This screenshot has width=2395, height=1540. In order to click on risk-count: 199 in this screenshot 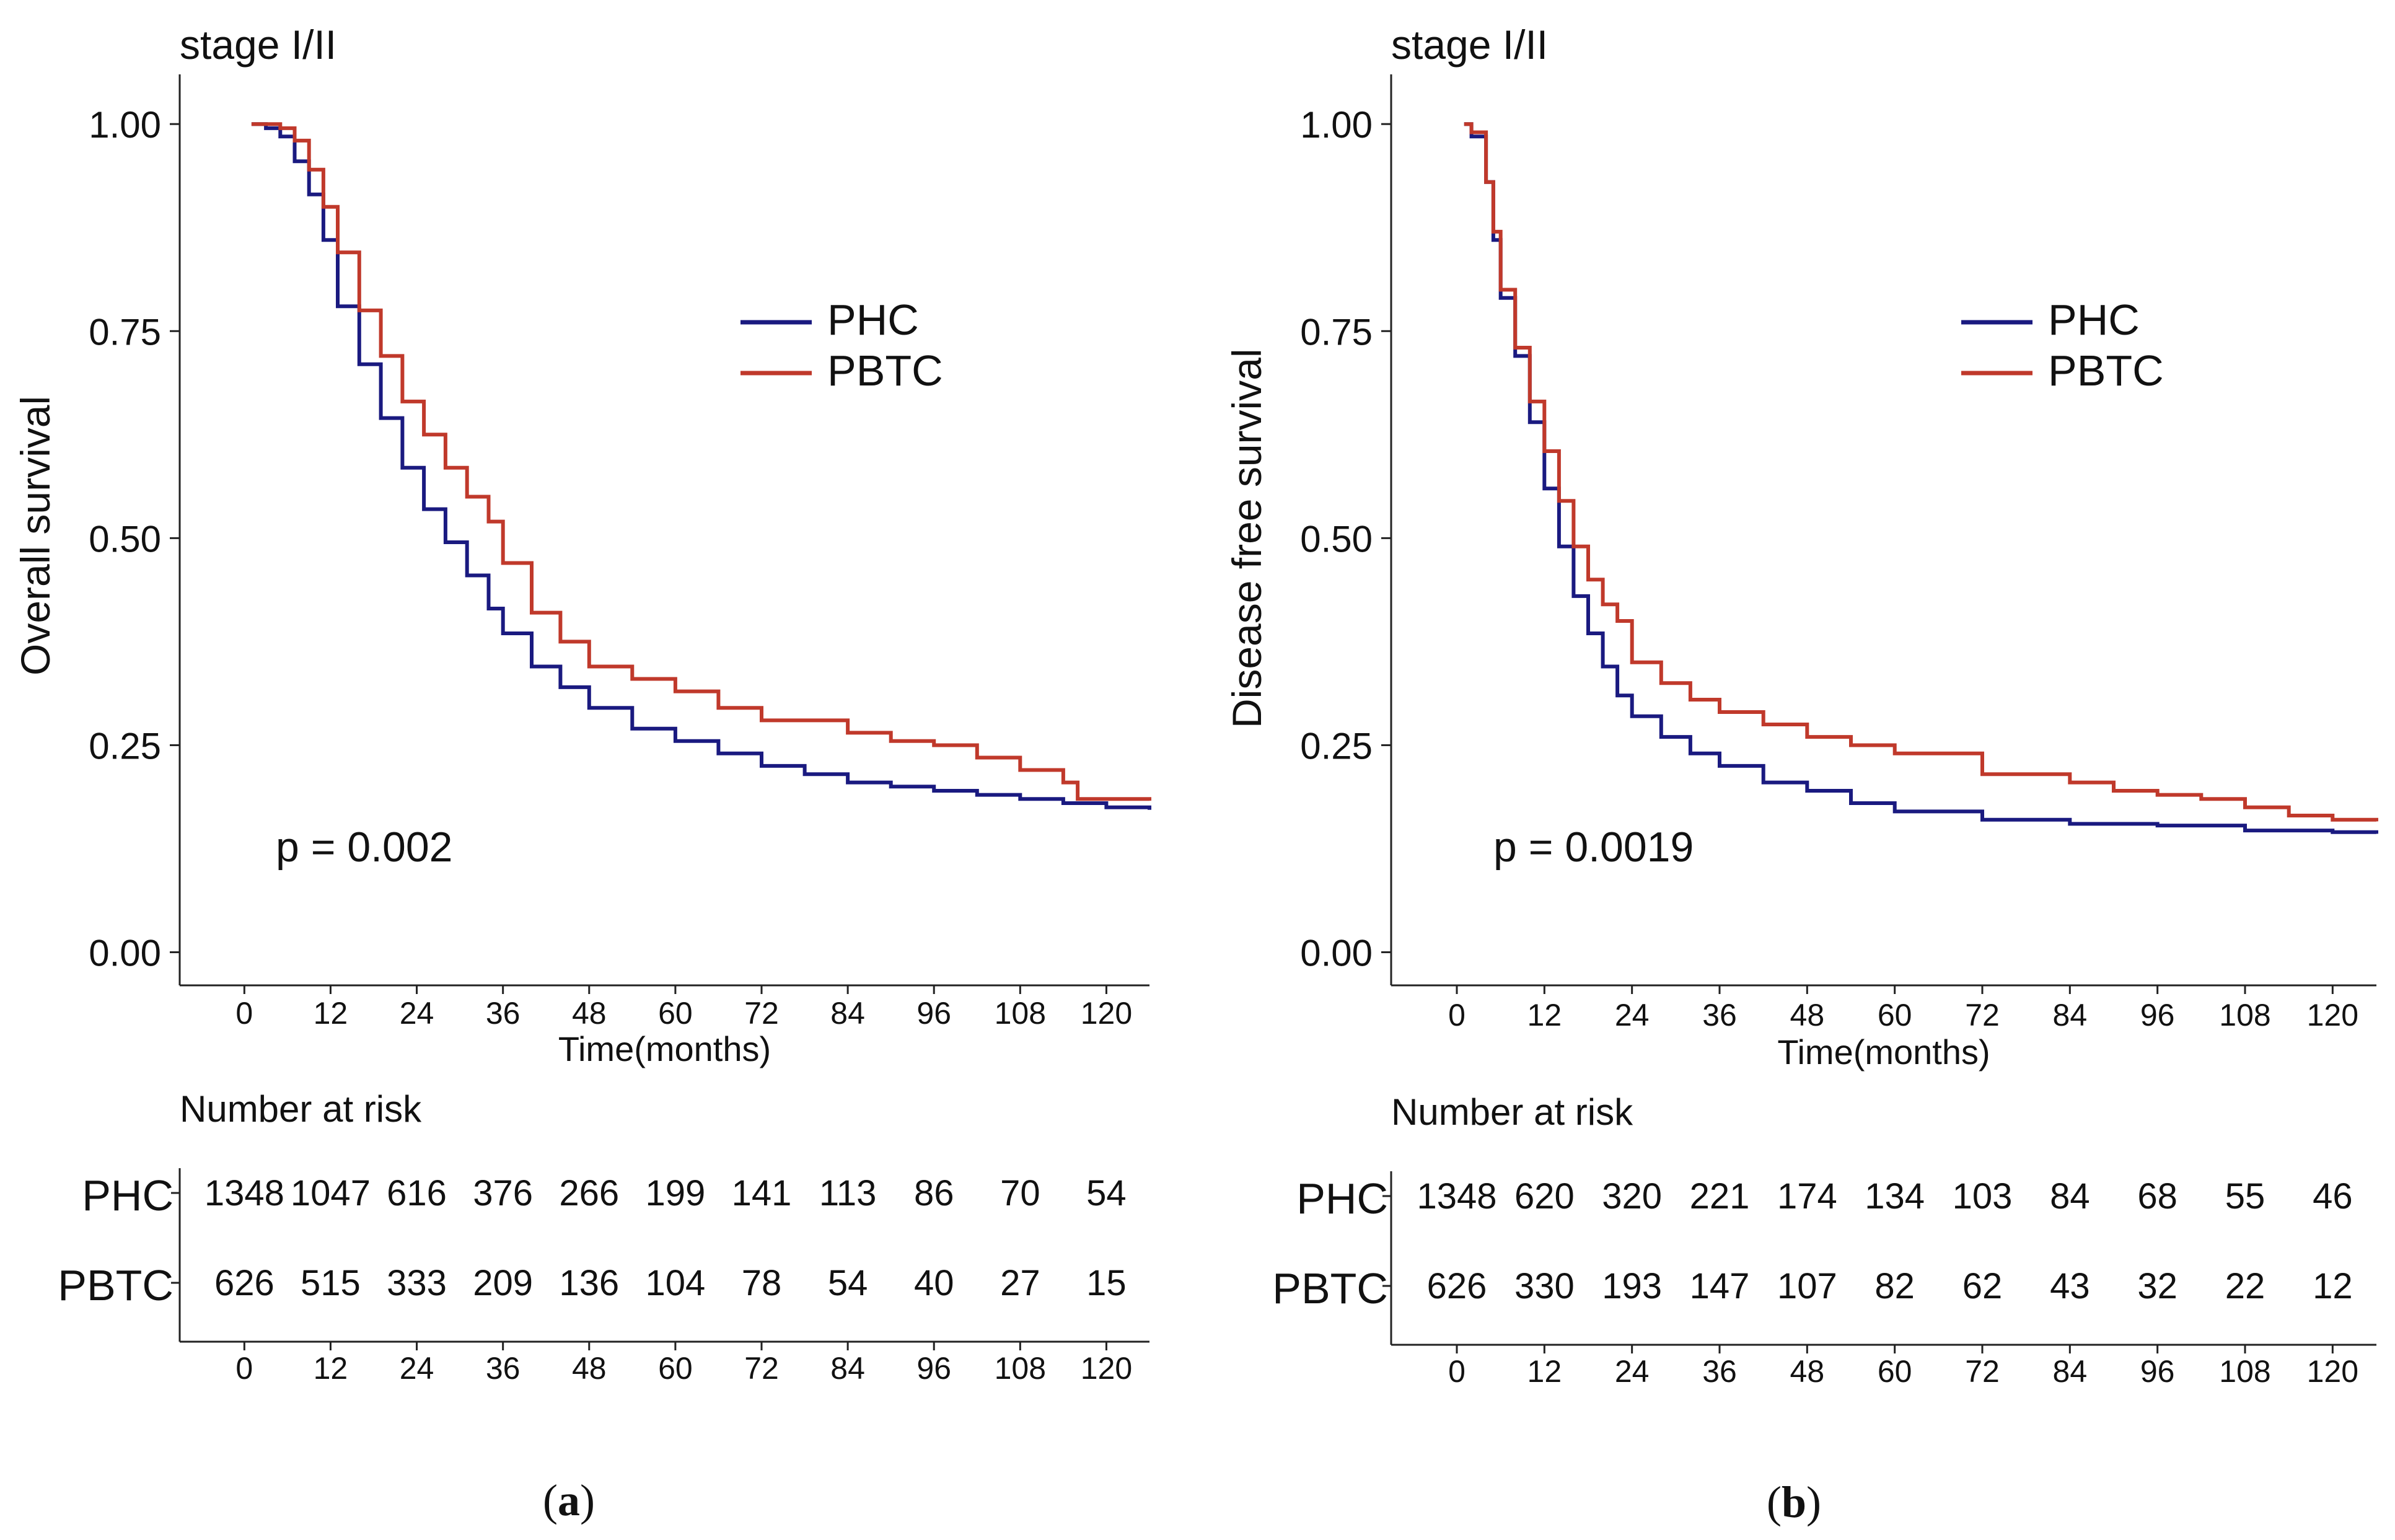, I will do `click(675, 1193)`.